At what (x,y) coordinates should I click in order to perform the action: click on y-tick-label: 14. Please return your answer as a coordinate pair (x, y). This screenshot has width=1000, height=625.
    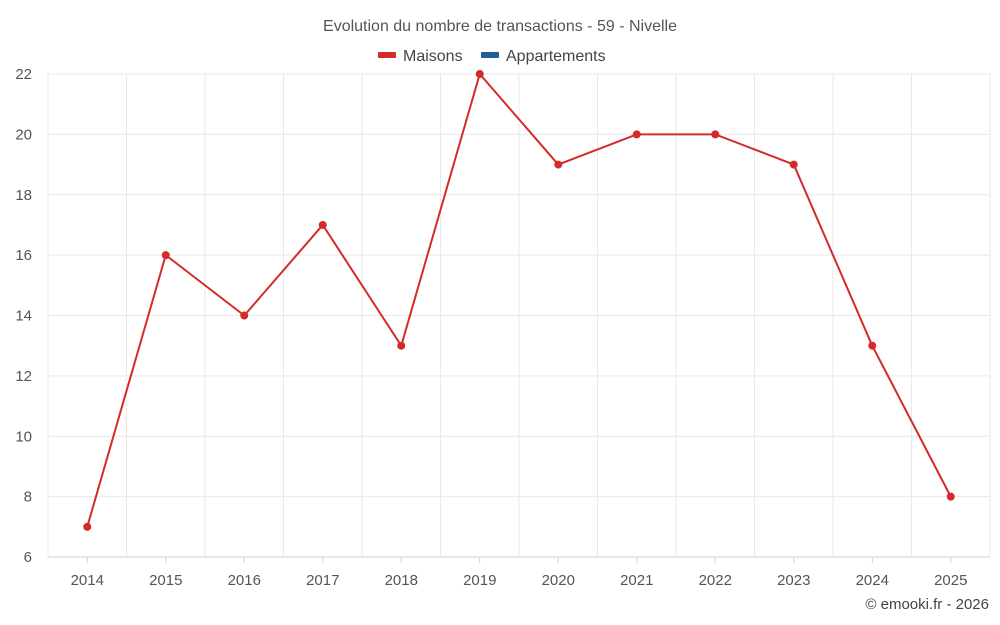
    Looking at the image, I should click on (23, 316).